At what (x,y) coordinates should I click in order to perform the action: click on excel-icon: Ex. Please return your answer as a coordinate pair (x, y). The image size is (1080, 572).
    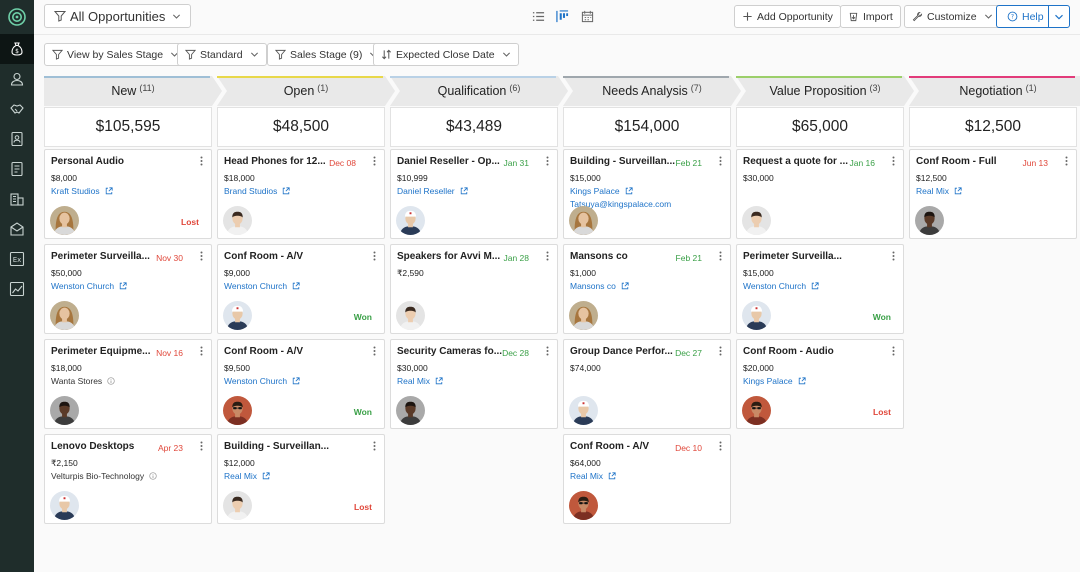
    Looking at the image, I should click on (17, 259).